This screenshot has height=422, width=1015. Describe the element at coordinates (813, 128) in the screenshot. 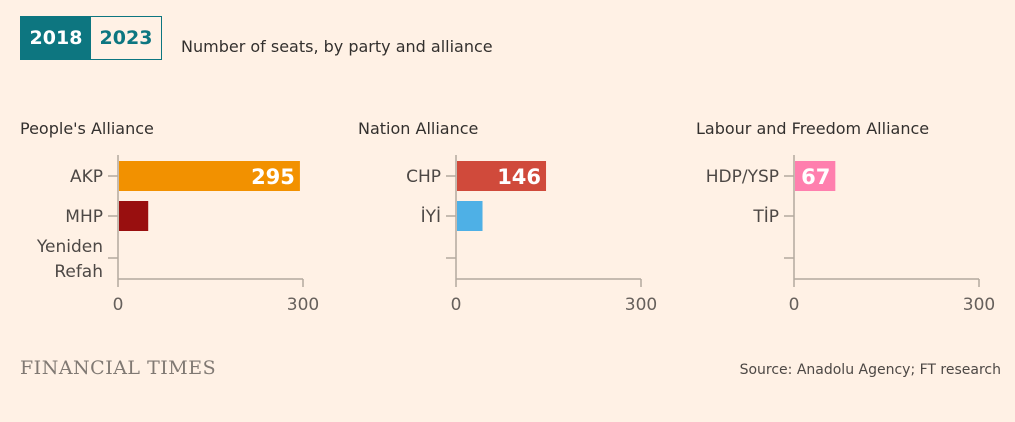

I see `panel-title-labour-freedom-alliance: Labour and Freedom Alliance` at that location.